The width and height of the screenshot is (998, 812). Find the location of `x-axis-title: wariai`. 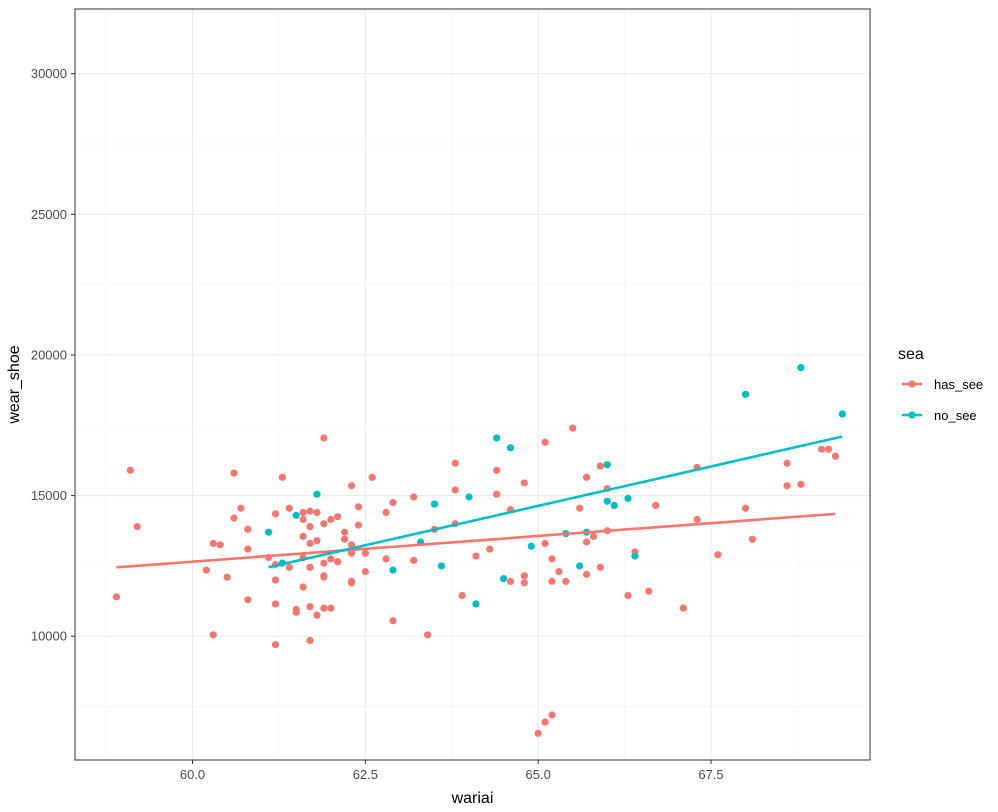

x-axis-title: wariai is located at coordinates (472, 798).